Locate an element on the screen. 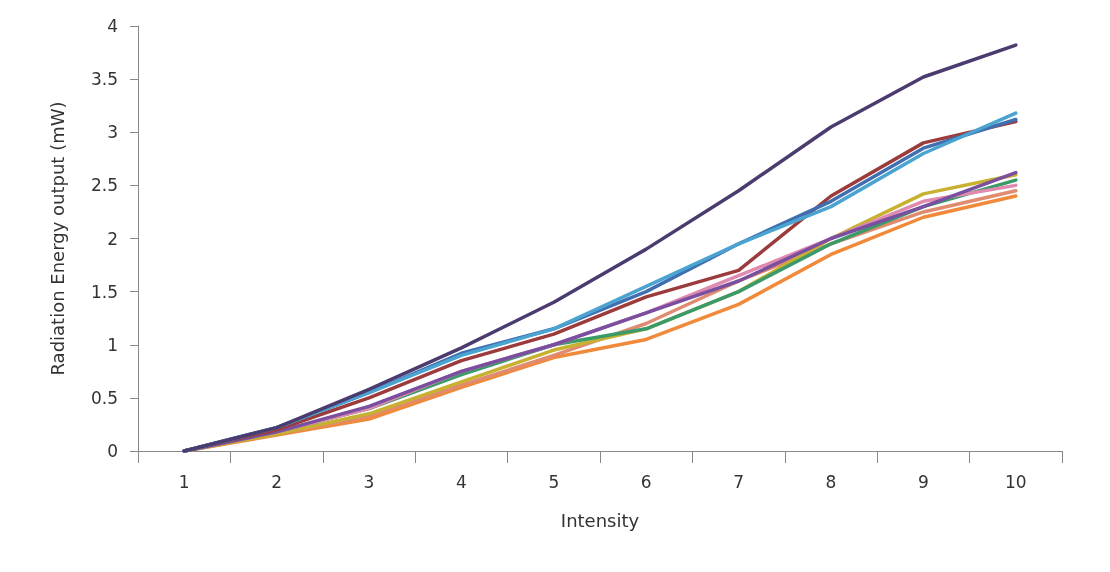  y-axis-title: Radiation Energy output (mW) is located at coordinates (57, 238).